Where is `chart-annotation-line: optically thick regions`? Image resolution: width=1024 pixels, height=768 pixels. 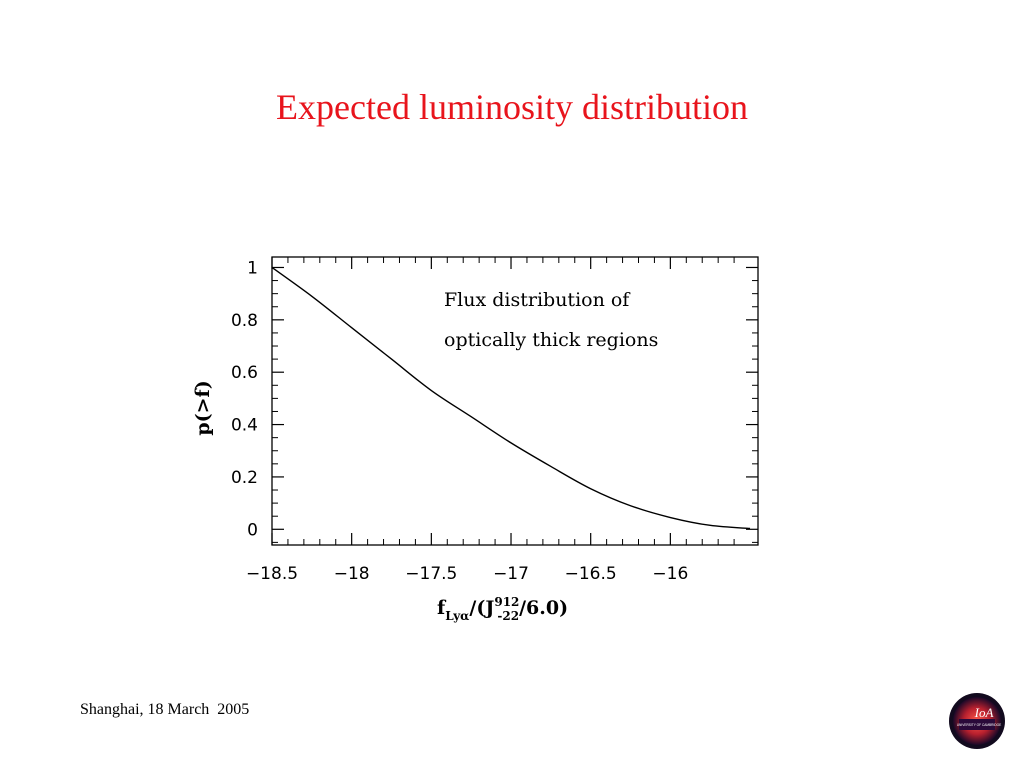
chart-annotation-line: optically thick regions is located at coordinates (551, 340).